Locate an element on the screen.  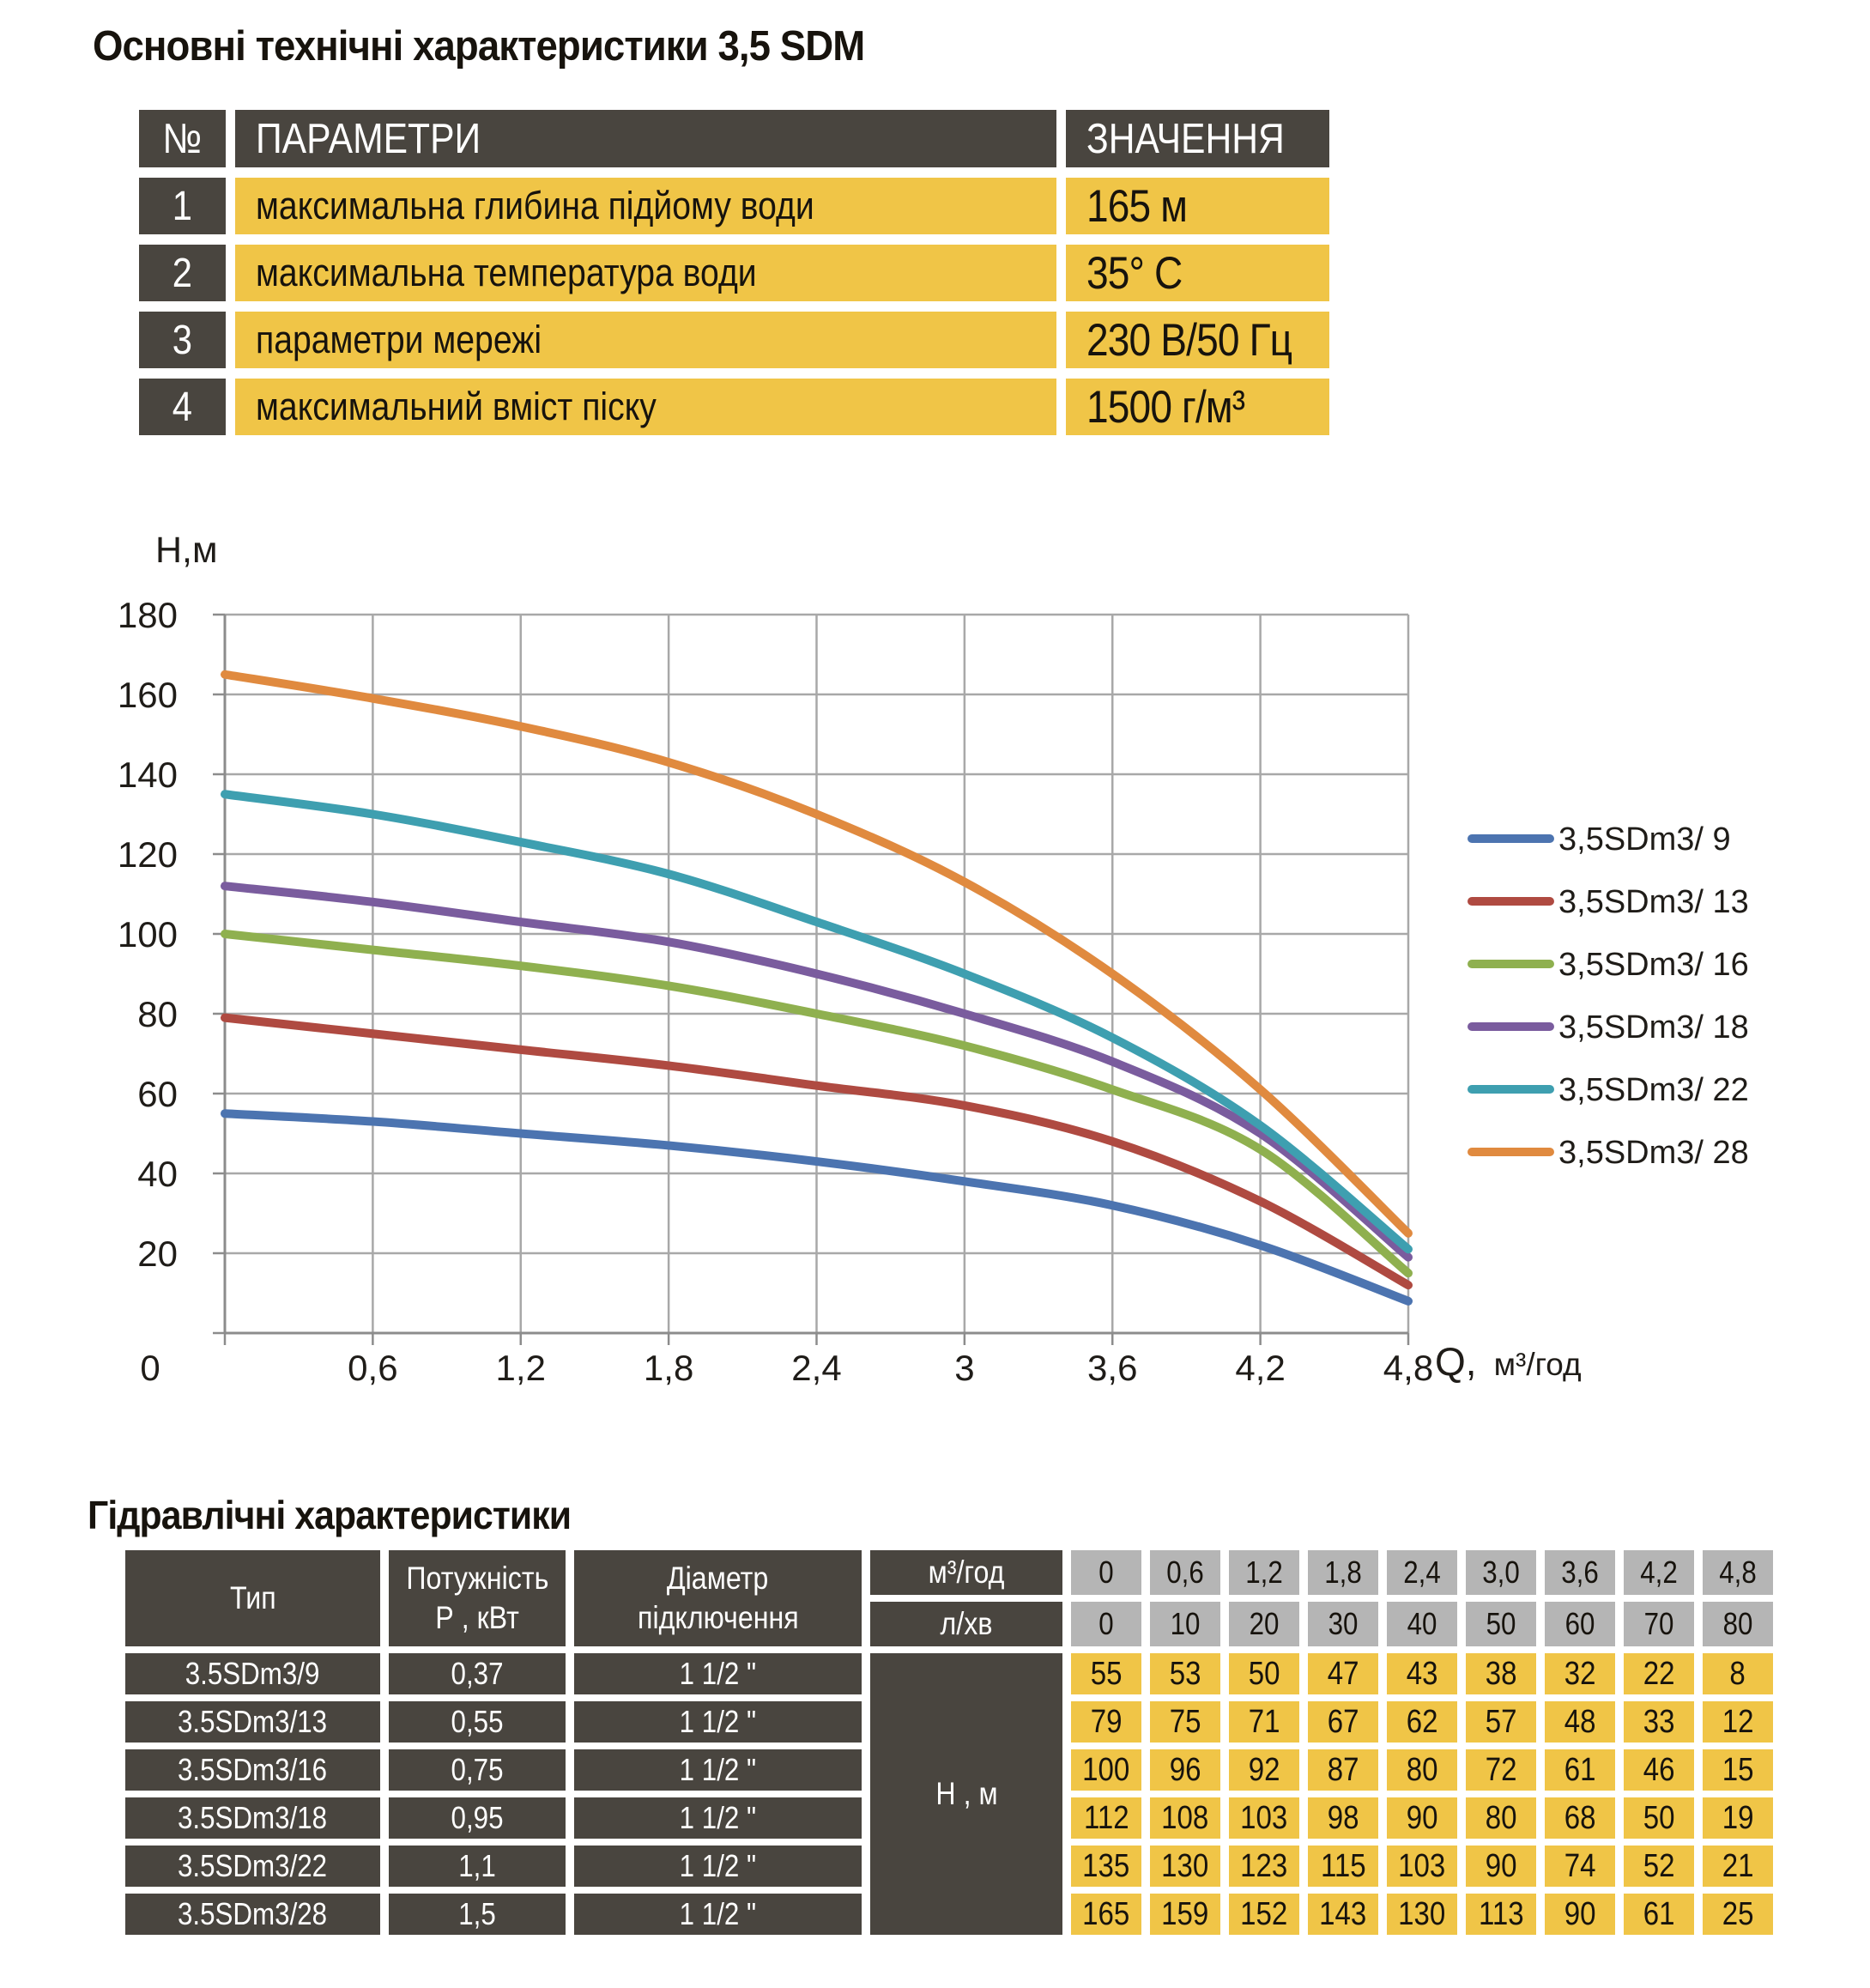
chart-x-tick-label: 0,6 is located at coordinates (372, 1368).